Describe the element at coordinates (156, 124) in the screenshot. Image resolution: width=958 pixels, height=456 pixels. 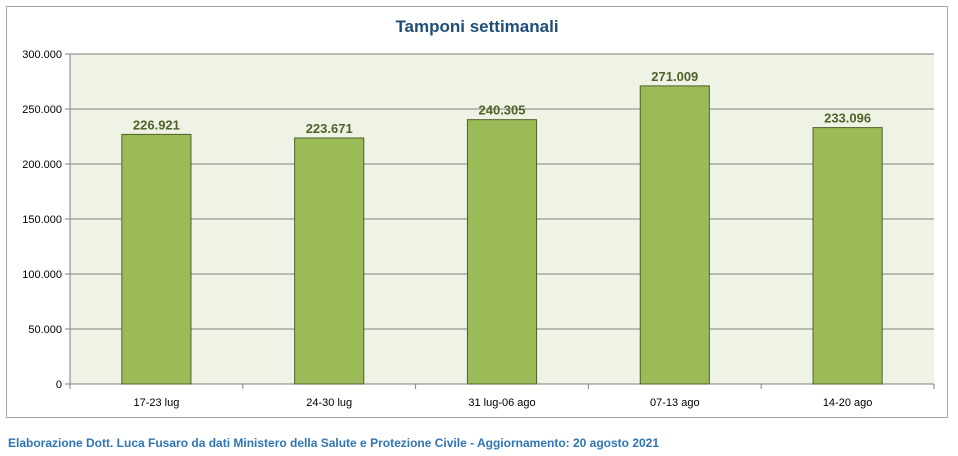
I see `data-label: 226.921` at that location.